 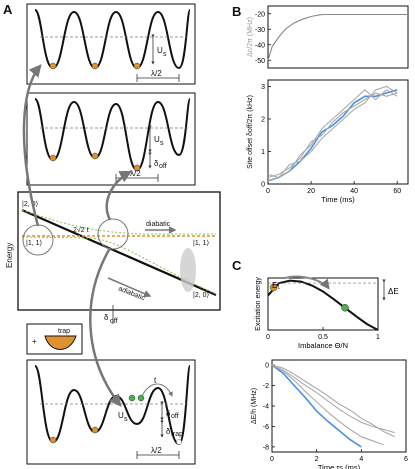 I want to click on e1-label: E₁, so click(x=276, y=285).